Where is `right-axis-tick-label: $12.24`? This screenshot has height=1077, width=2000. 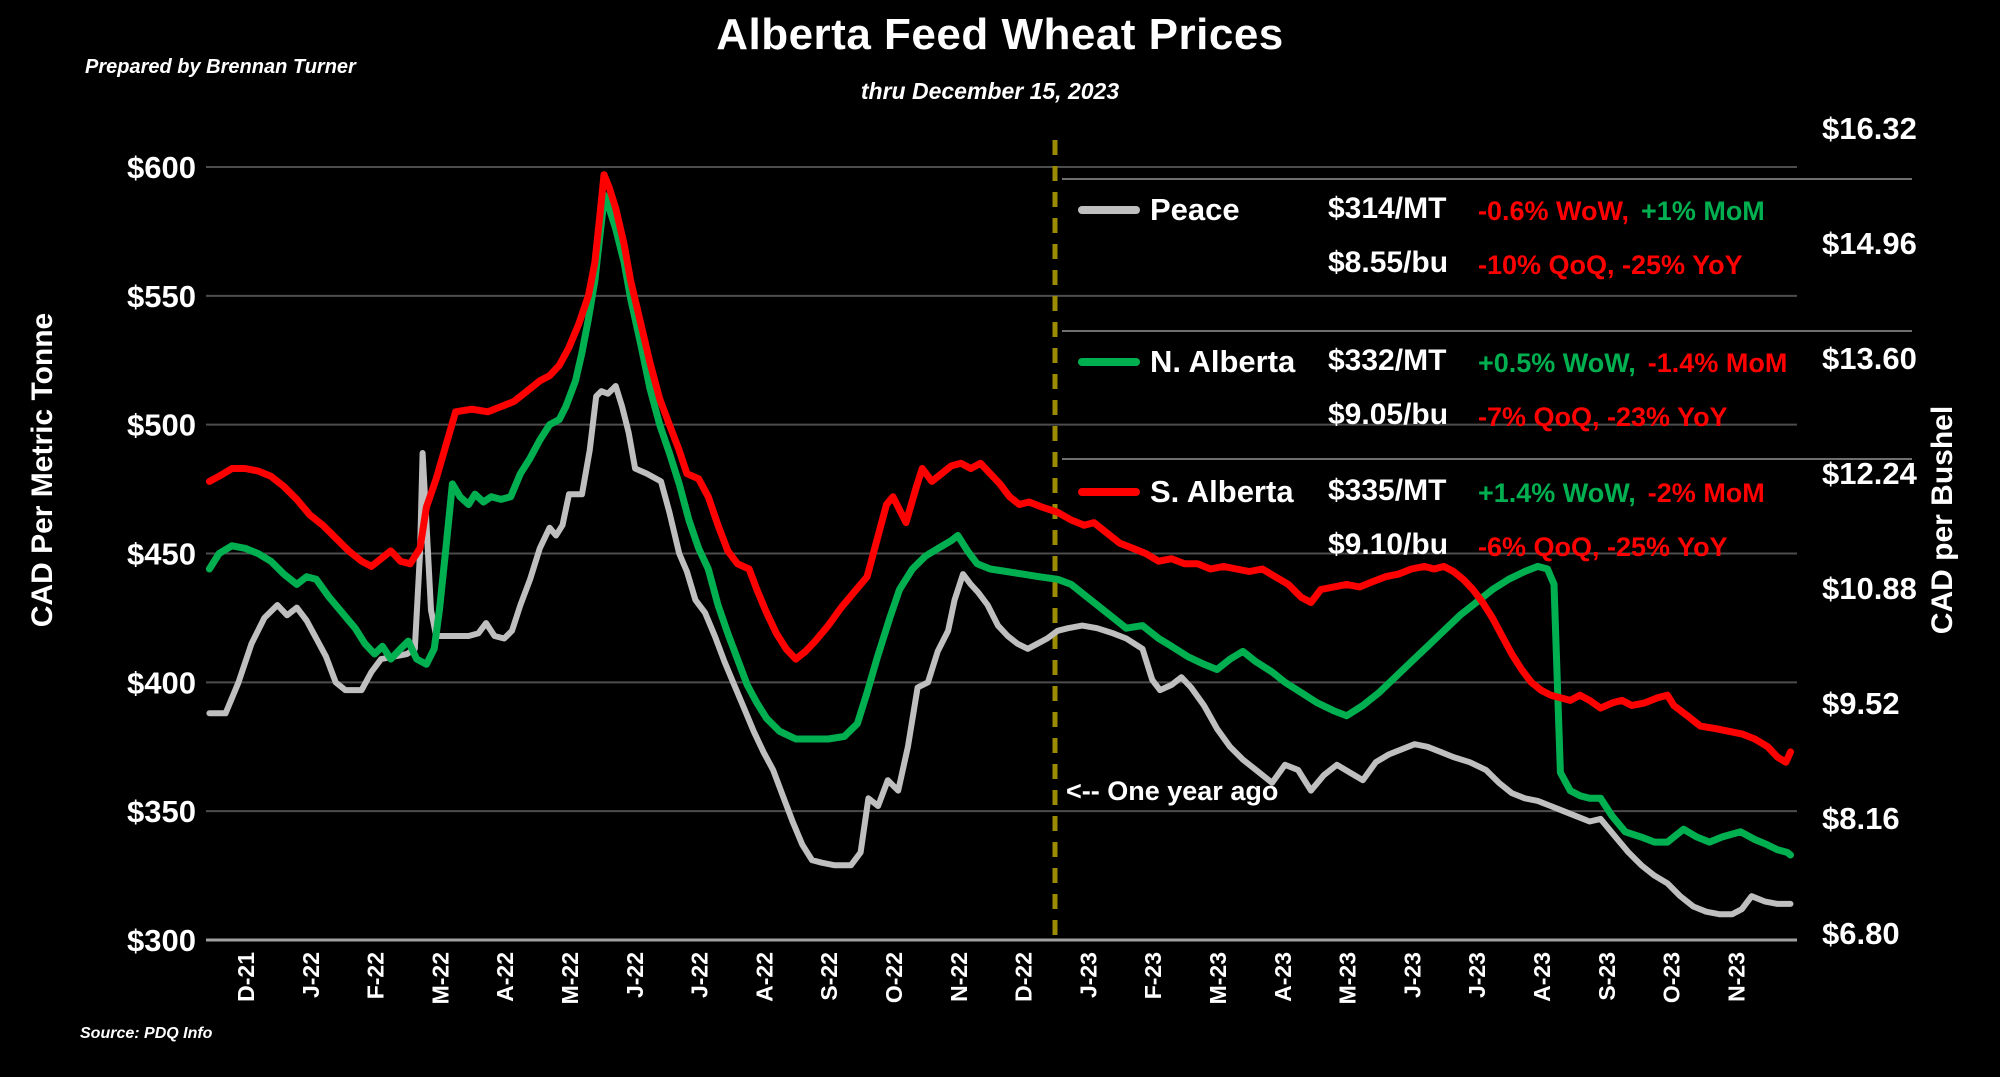
right-axis-tick-label: $12.24 is located at coordinates (1870, 473).